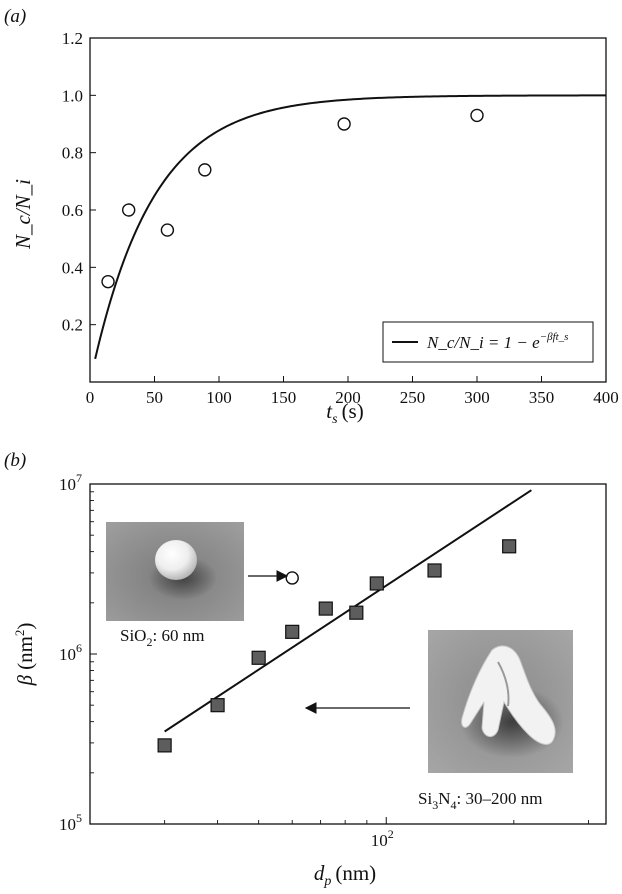  I want to click on panel-b-x-label: dp (nm), so click(345, 875).